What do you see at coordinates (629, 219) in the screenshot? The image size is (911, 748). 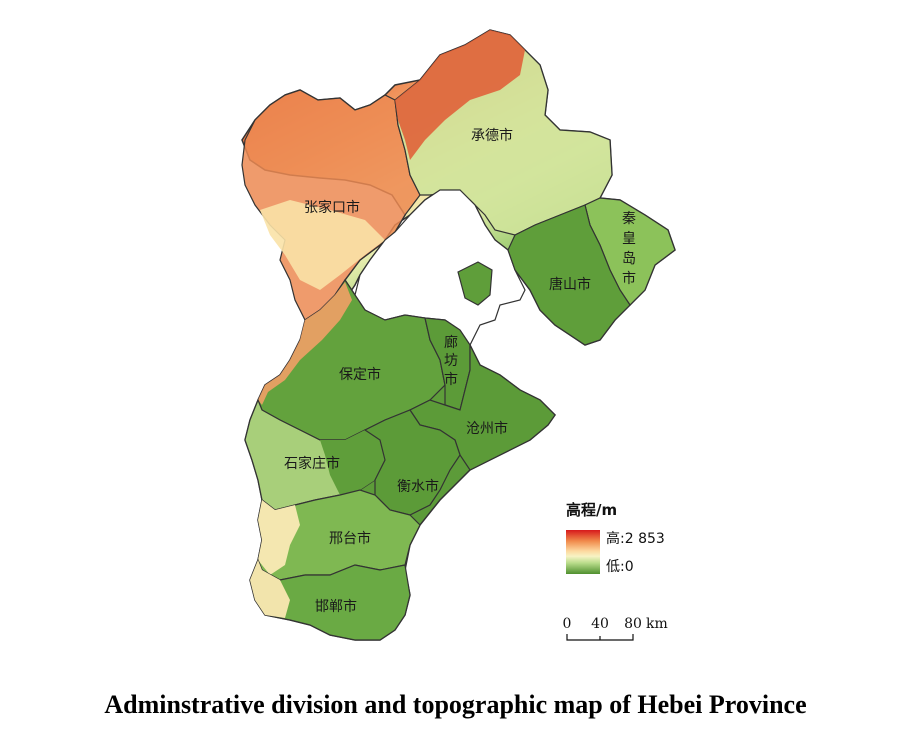 I see `label-qinhuangdao-1: 秦` at bounding box center [629, 219].